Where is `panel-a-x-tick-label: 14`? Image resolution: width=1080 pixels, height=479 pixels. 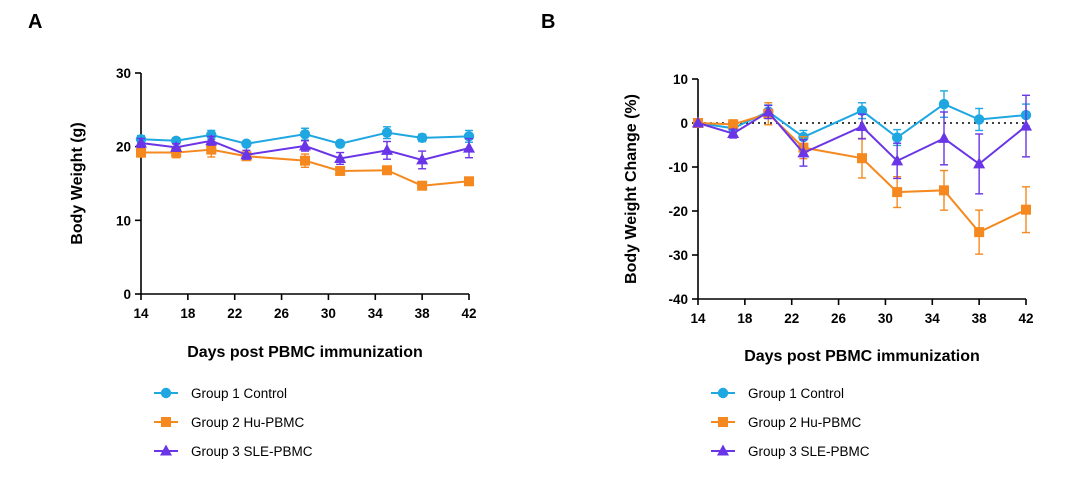
panel-a-x-tick-label: 14 is located at coordinates (141, 313).